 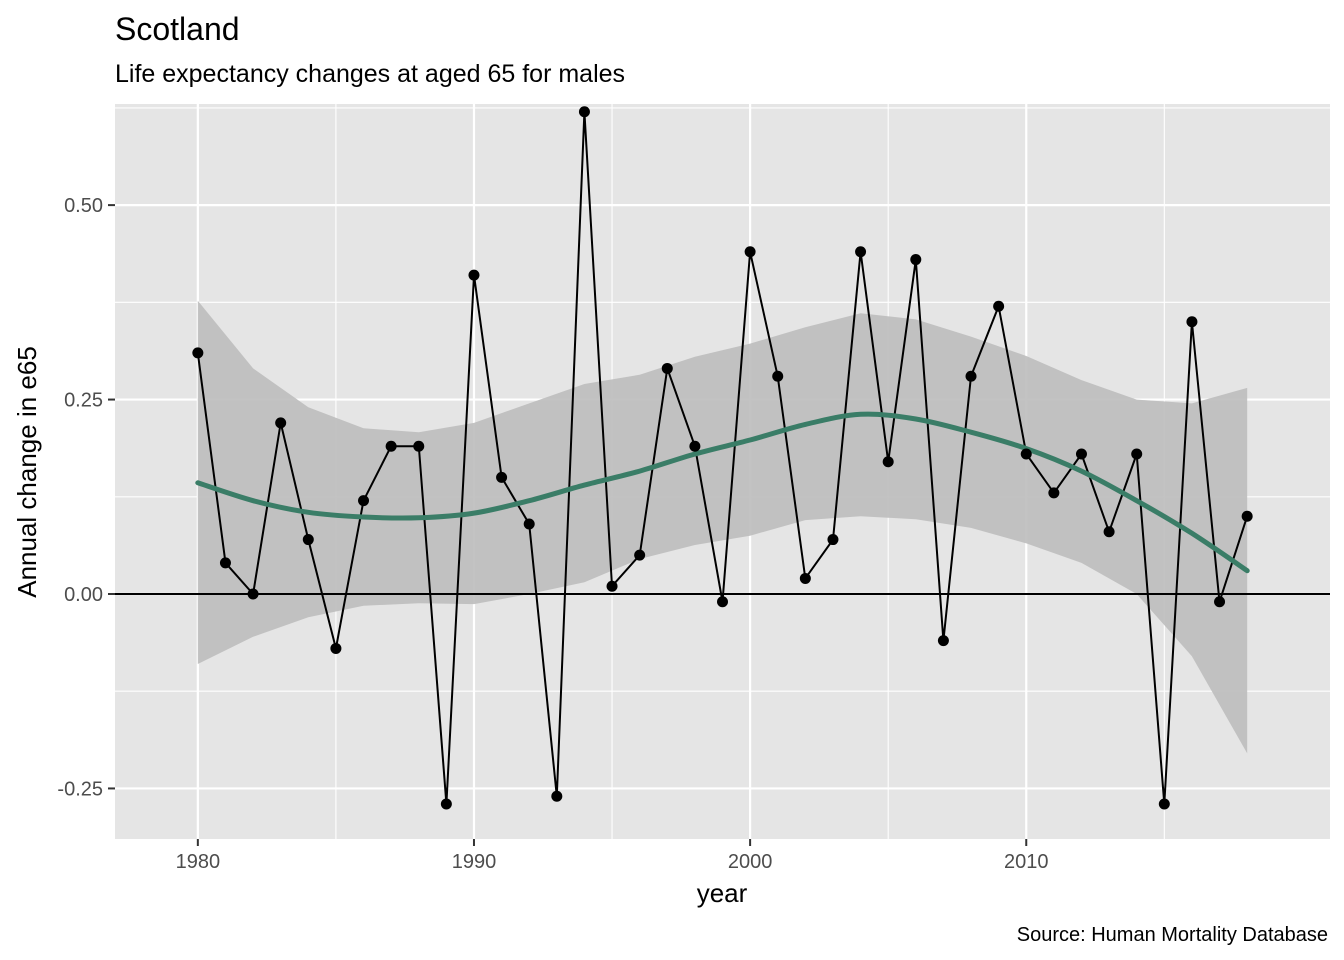 What do you see at coordinates (80, 789) in the screenshot?
I see `y-tick-label: -0.25` at bounding box center [80, 789].